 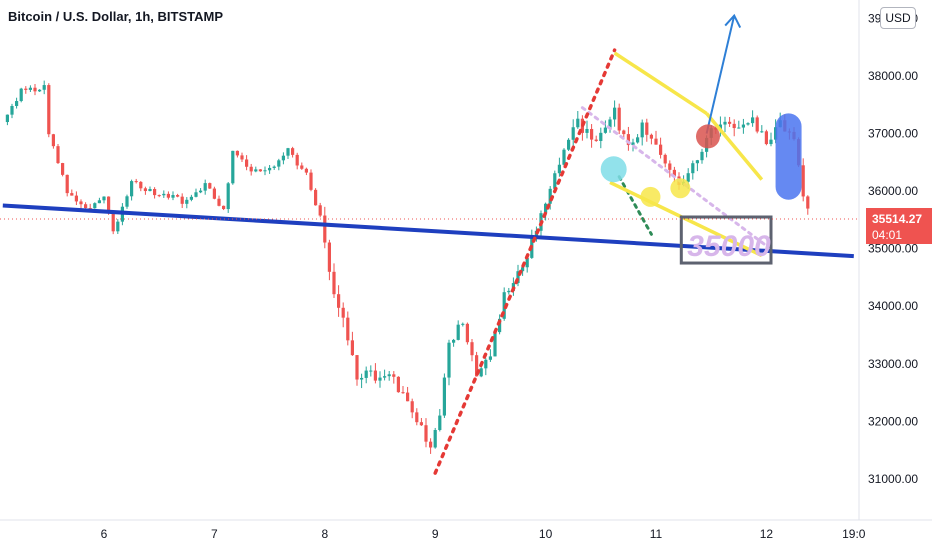 What do you see at coordinates (893, 134) in the screenshot?
I see `price-tick-label: 37000.00` at bounding box center [893, 134].